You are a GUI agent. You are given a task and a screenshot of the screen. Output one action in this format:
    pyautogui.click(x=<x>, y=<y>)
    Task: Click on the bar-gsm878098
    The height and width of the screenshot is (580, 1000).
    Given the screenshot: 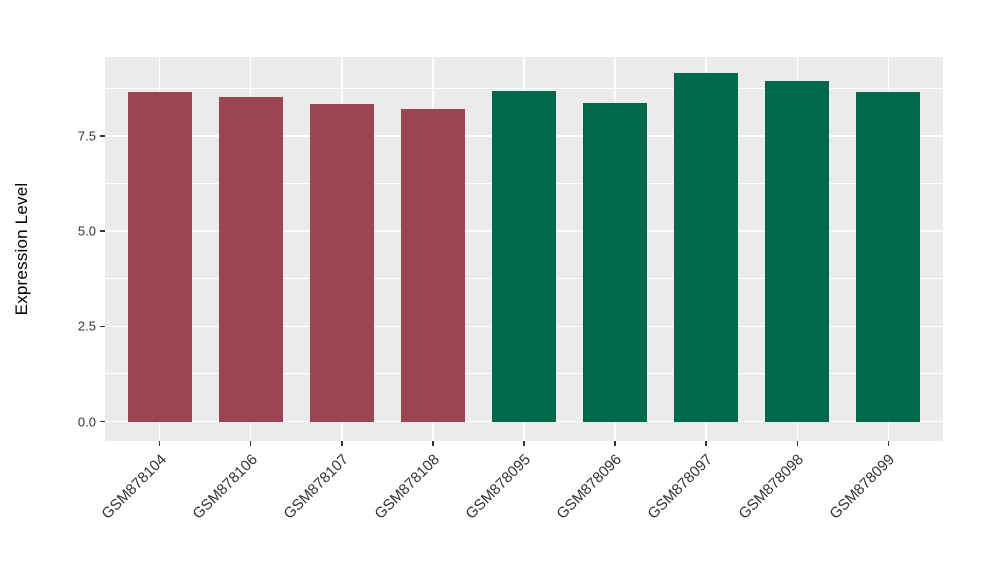 What is the action you would take?
    pyautogui.click(x=797, y=251)
    